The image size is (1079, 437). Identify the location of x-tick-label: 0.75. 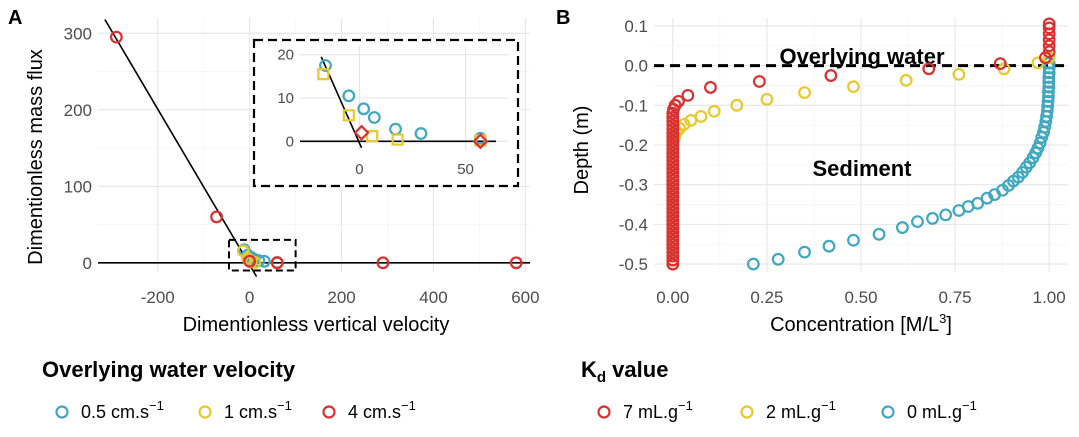
(955, 297).